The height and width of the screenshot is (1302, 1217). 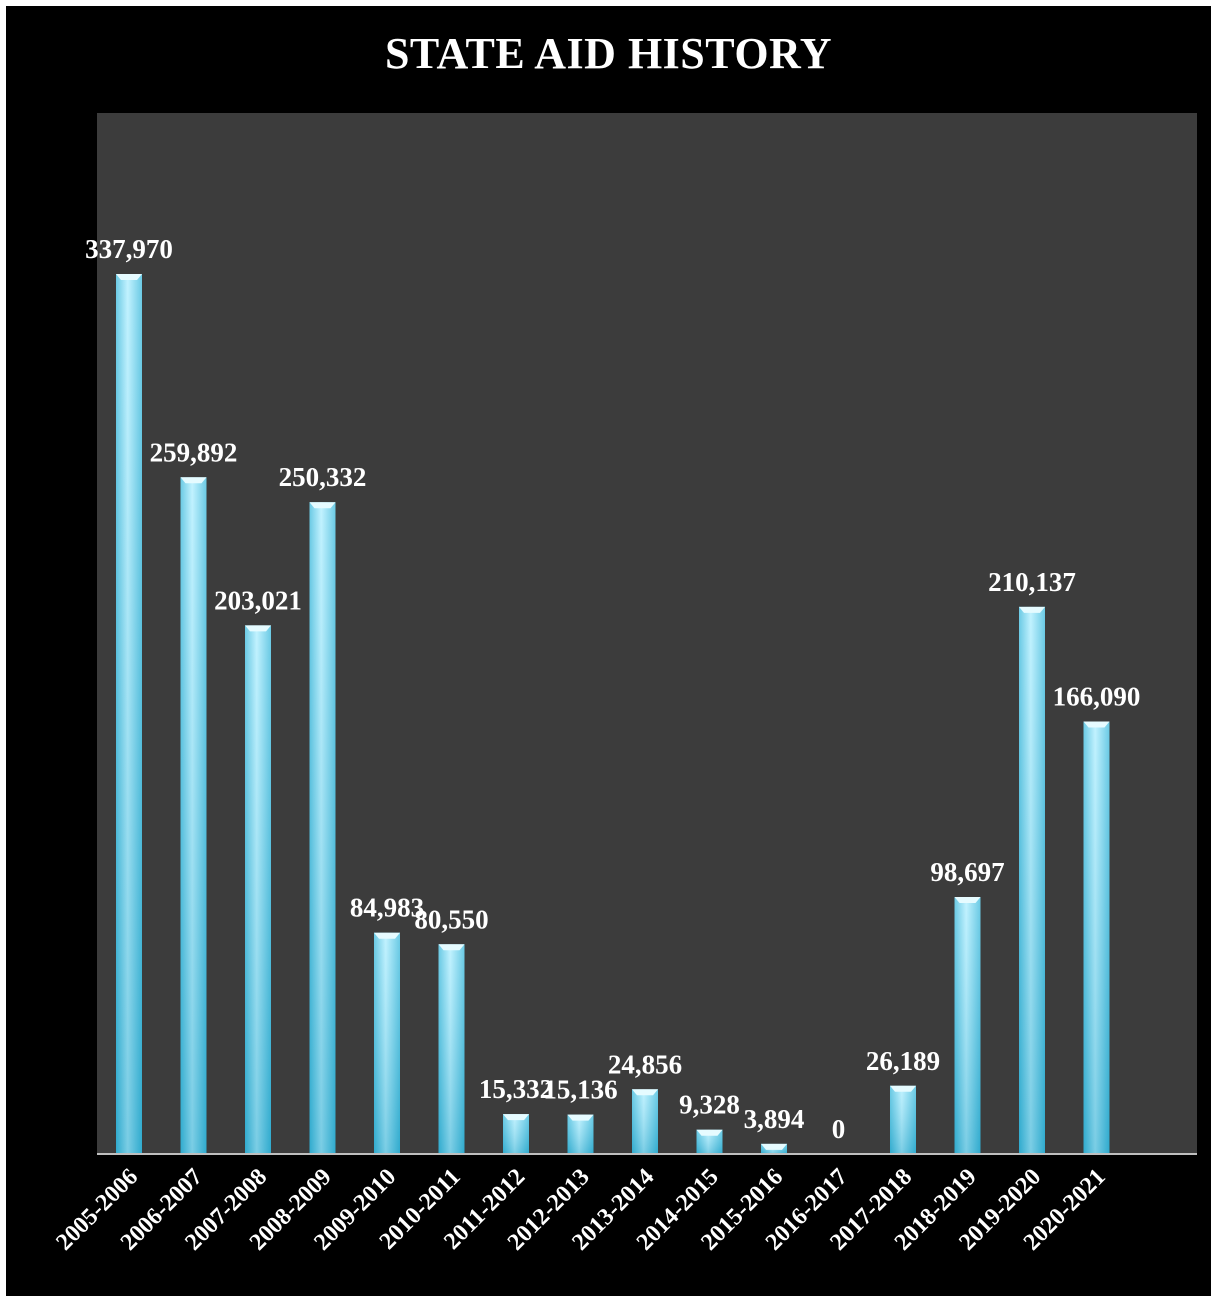 I want to click on value-label-2009-2010: 84,983, so click(x=387, y=908).